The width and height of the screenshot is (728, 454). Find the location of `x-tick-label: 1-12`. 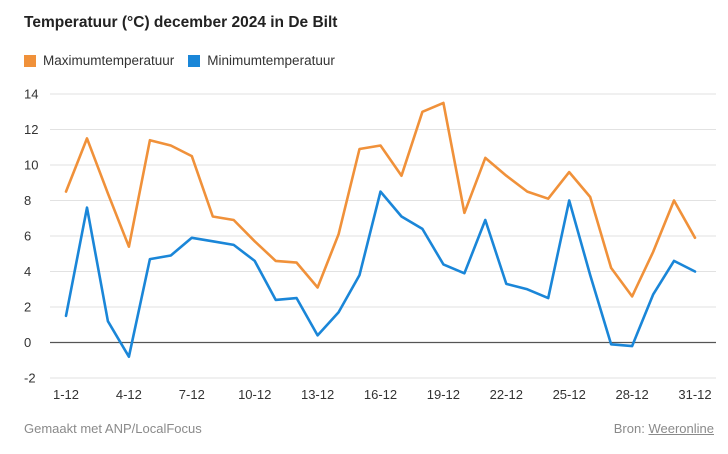

x-tick-label: 1-12 is located at coordinates (66, 394).